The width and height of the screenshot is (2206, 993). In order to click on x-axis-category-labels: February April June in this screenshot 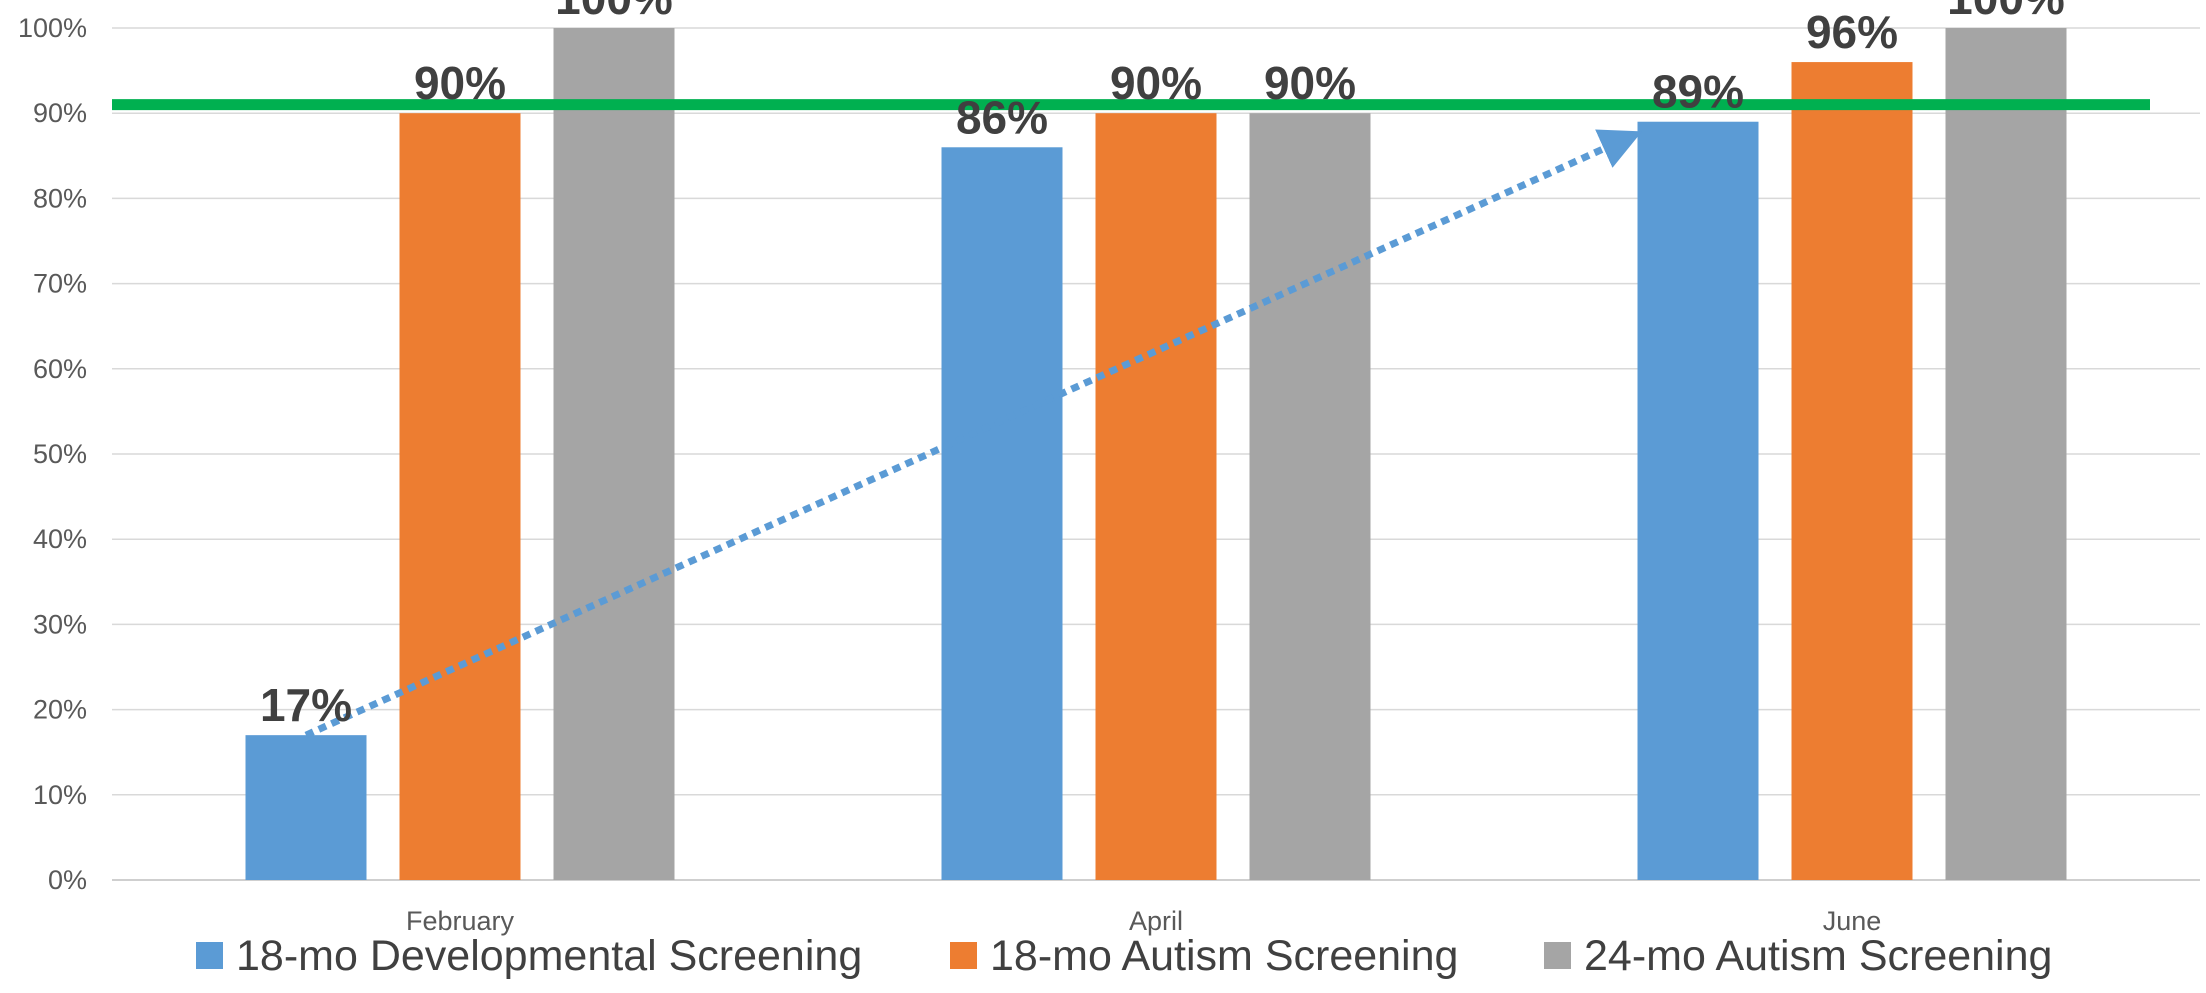, I will do `click(1143, 921)`.